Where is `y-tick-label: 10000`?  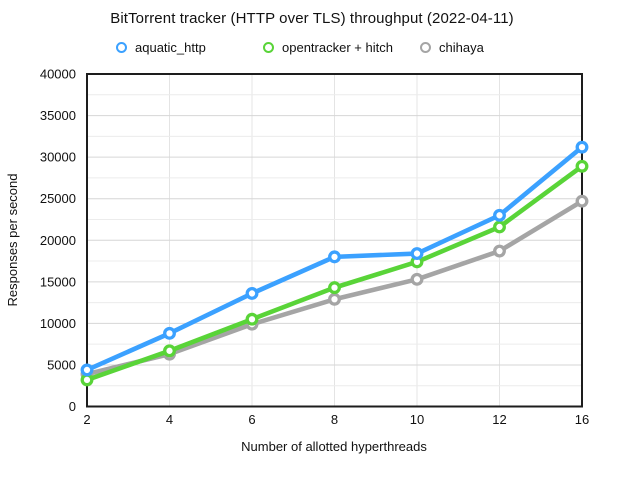 y-tick-label: 10000 is located at coordinates (58, 323).